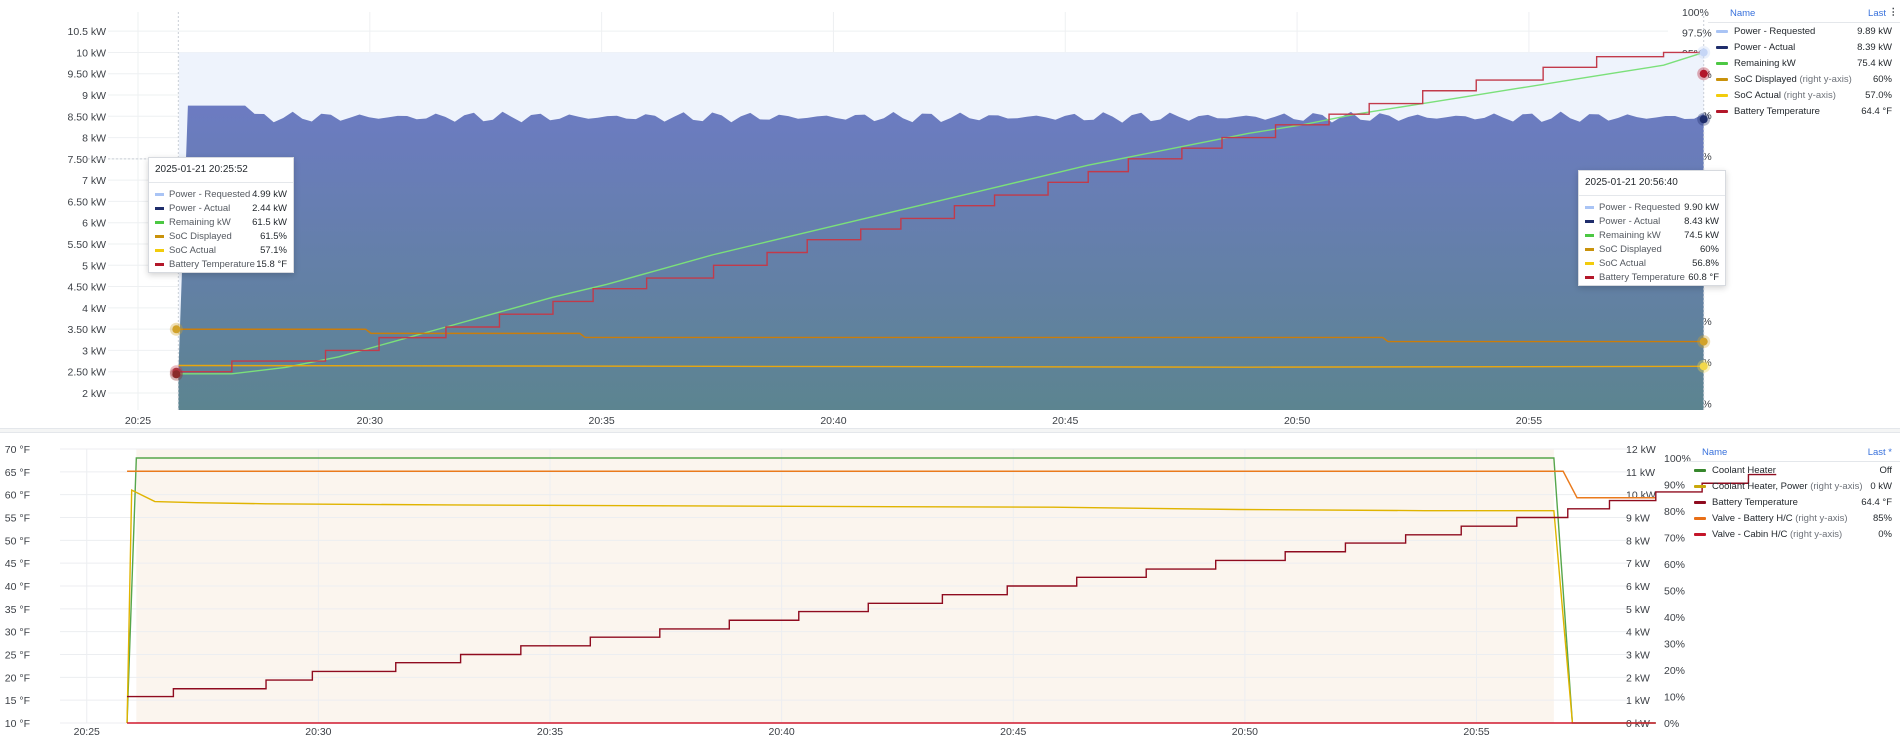 This screenshot has height=740, width=1900. Describe the element at coordinates (1638, 519) in the screenshot. I see `y-kw-tick-label: 9 kW` at that location.